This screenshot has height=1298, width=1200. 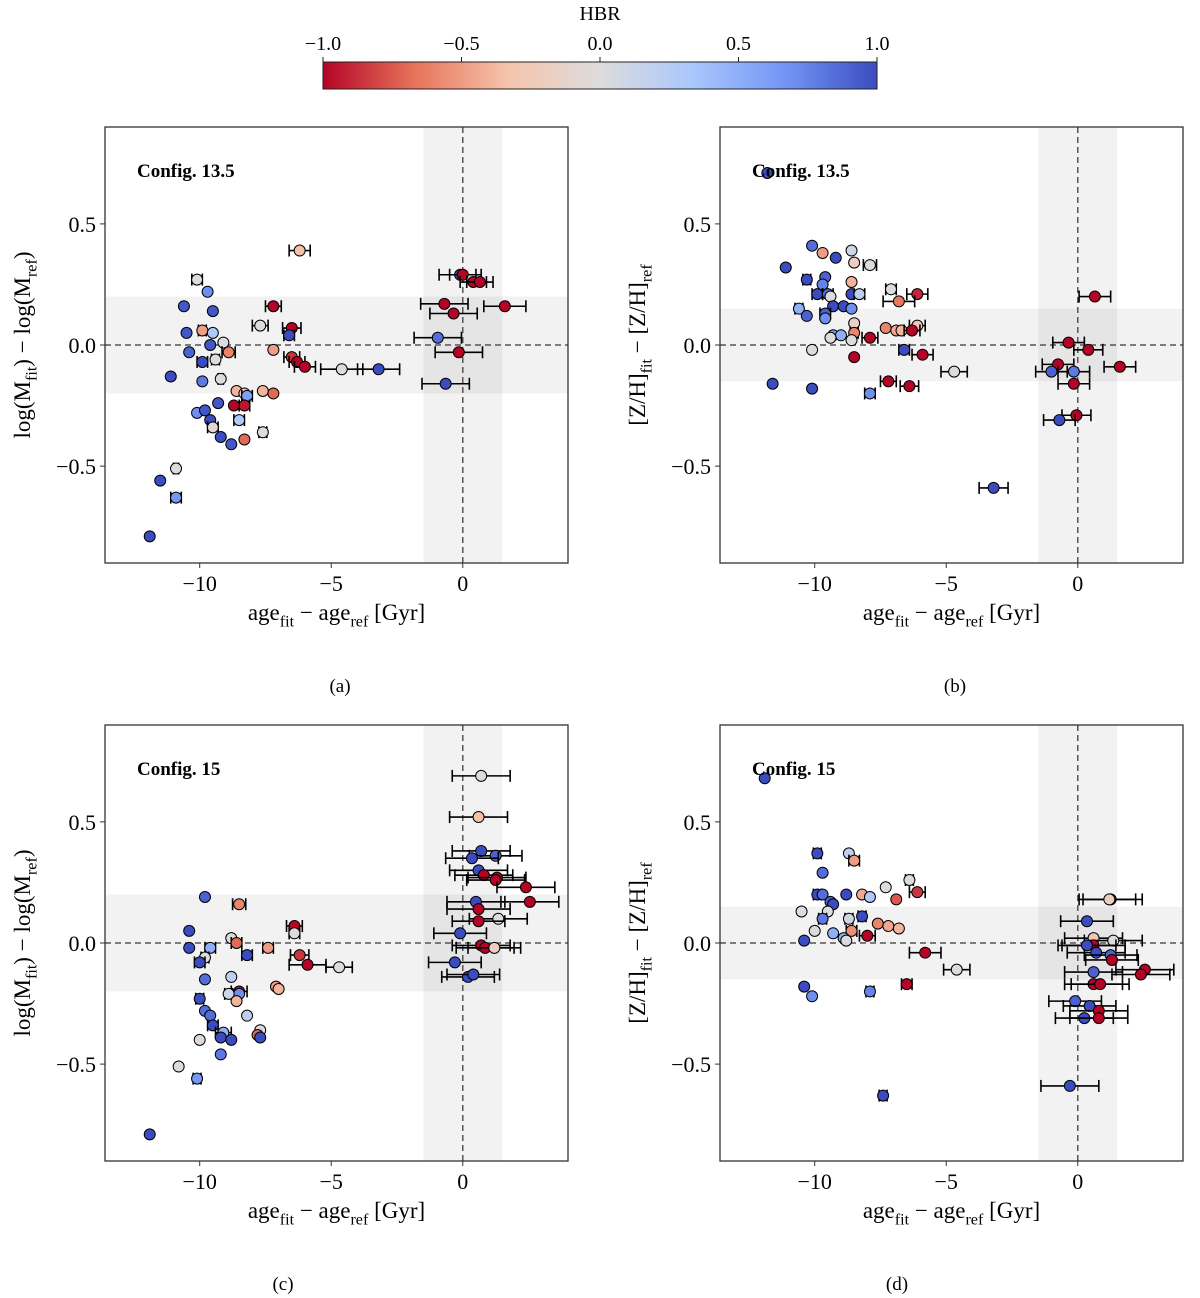 I want to click on panel-caption: (a), so click(x=339, y=686).